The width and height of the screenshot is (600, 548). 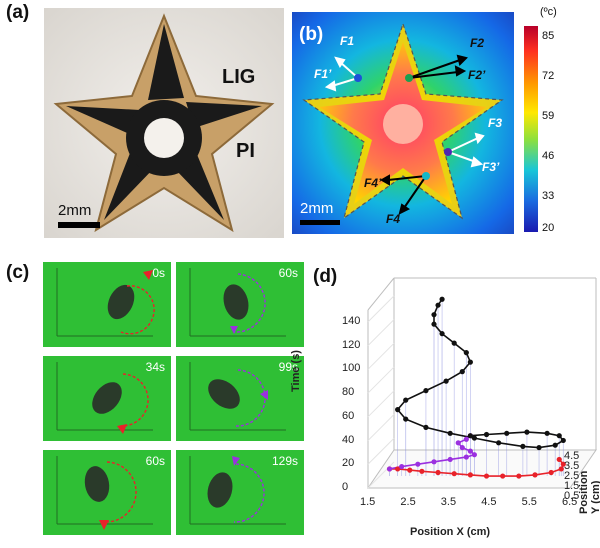 What do you see at coordinates (570, 502) in the screenshot?
I see `x-tick-6.5: 6.5` at bounding box center [570, 502].